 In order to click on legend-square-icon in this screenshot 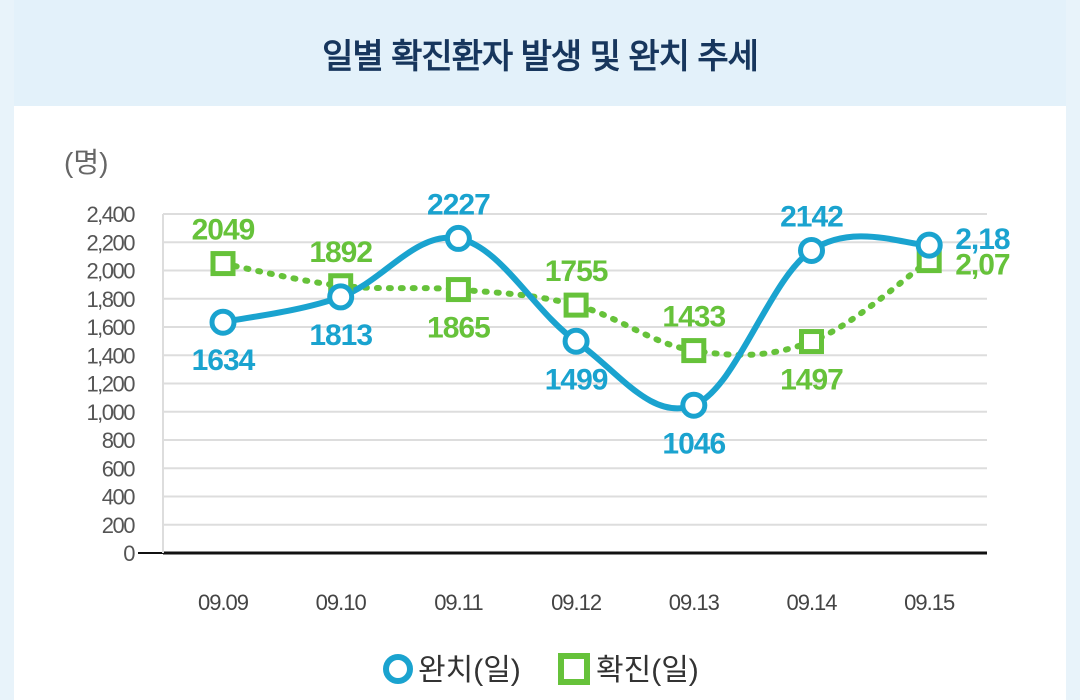, I will do `click(574, 669)`.